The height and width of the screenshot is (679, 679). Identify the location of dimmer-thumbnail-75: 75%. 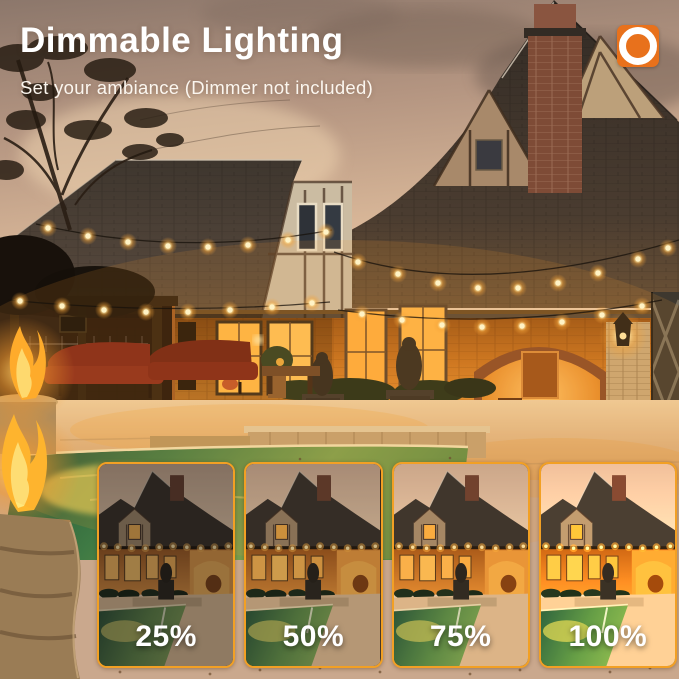
(460, 565).